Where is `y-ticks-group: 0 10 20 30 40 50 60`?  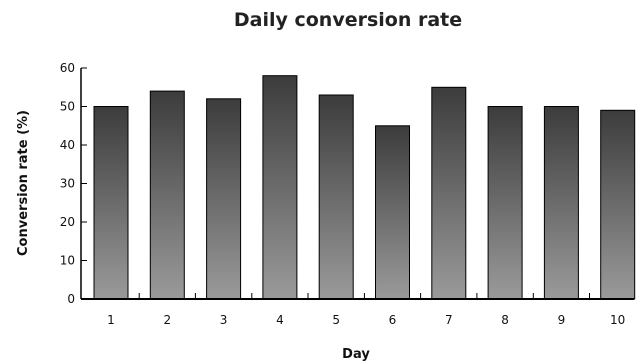 y-ticks-group: 0 10 20 30 40 50 60 is located at coordinates (73, 183).